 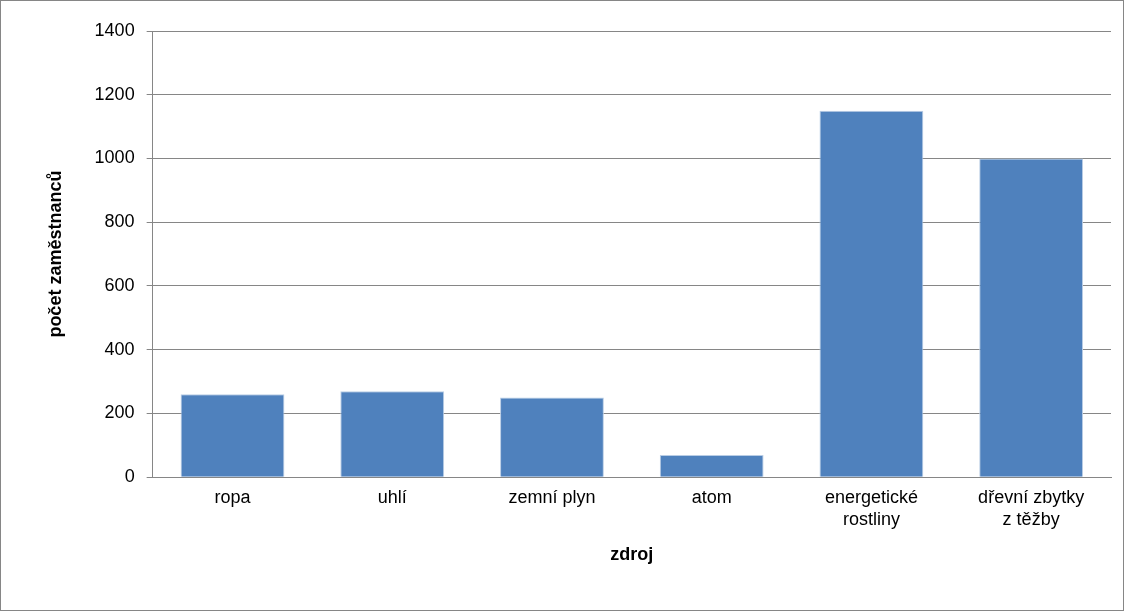 I want to click on x-tick-label: ropa, so click(x=233, y=496).